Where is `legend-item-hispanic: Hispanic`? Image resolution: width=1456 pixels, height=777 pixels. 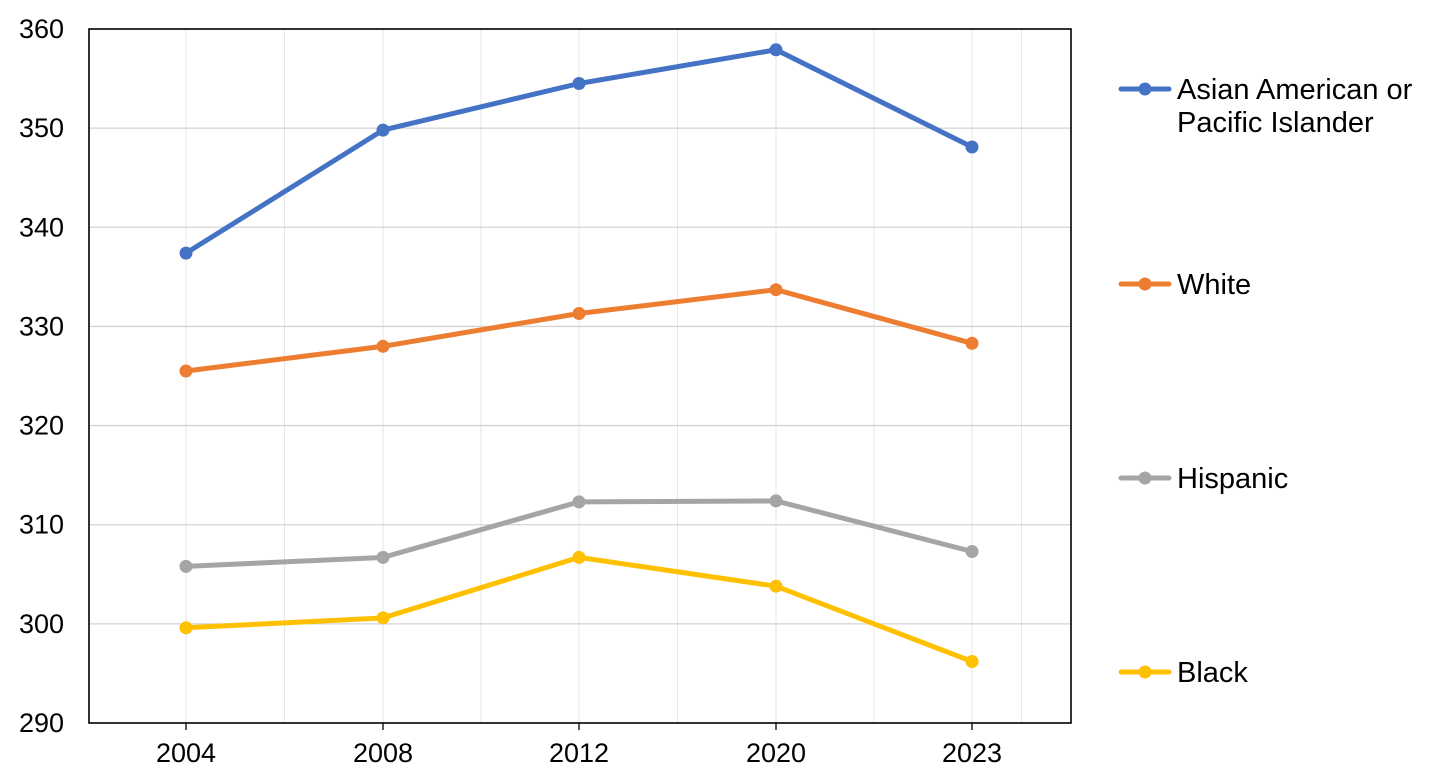 legend-item-hispanic: Hispanic is located at coordinates (1203, 479).